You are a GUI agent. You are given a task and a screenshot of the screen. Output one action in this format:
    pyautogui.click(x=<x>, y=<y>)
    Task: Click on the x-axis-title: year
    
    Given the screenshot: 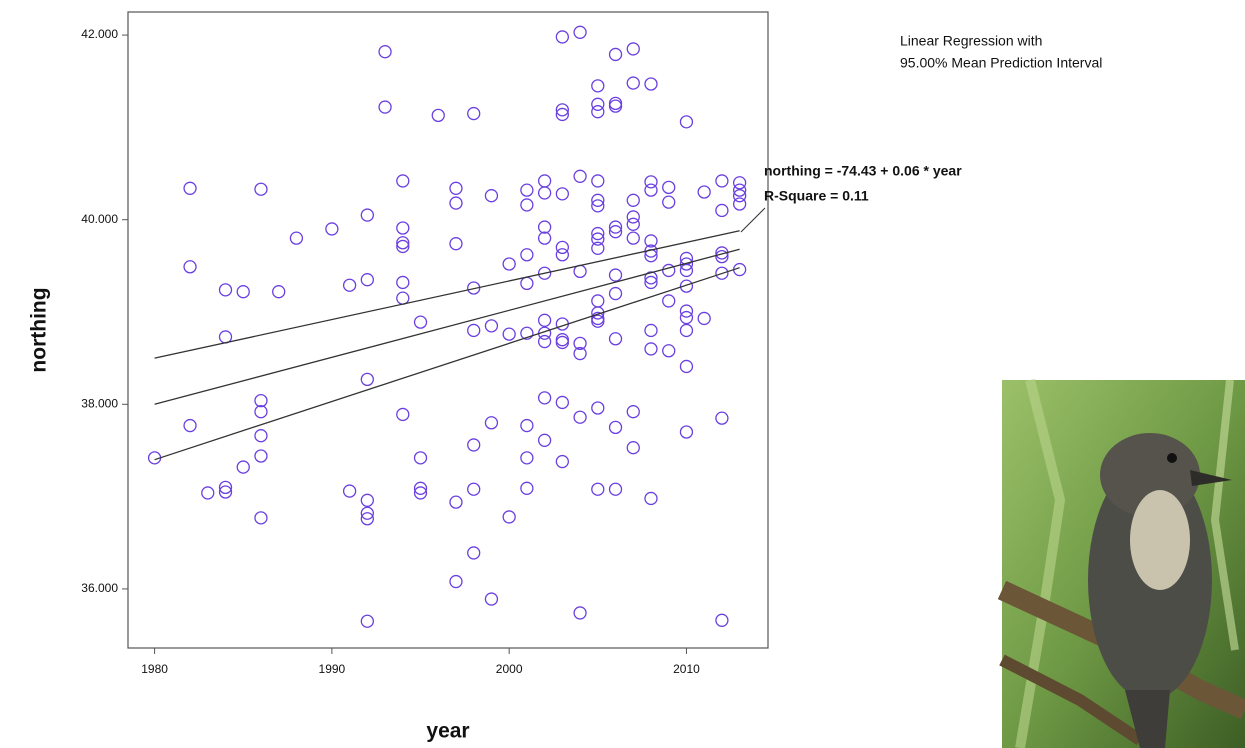 What is the action you would take?
    pyautogui.click(x=447, y=731)
    